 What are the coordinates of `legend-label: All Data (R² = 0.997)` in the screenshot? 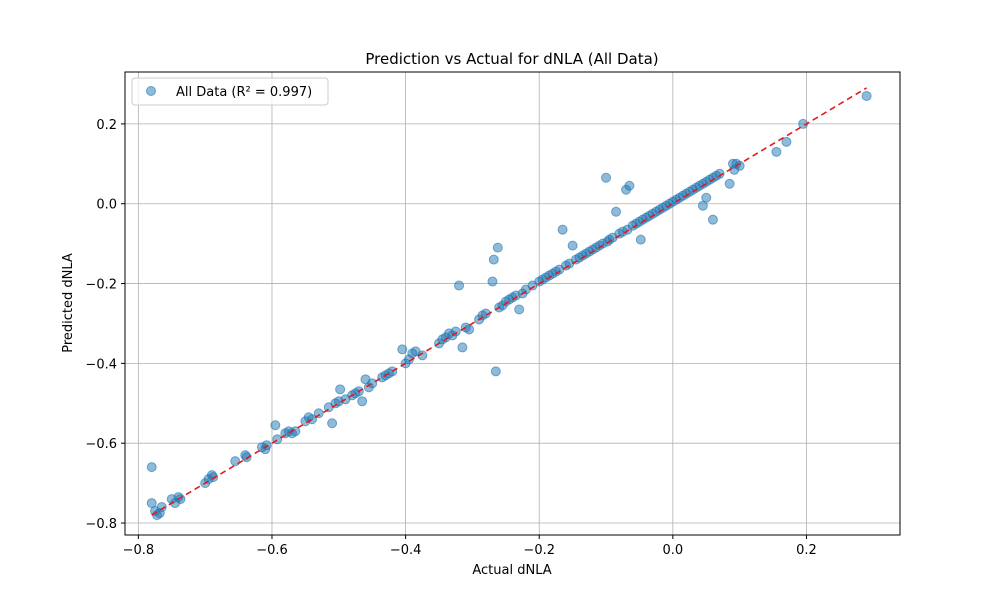 It's located at (244, 92).